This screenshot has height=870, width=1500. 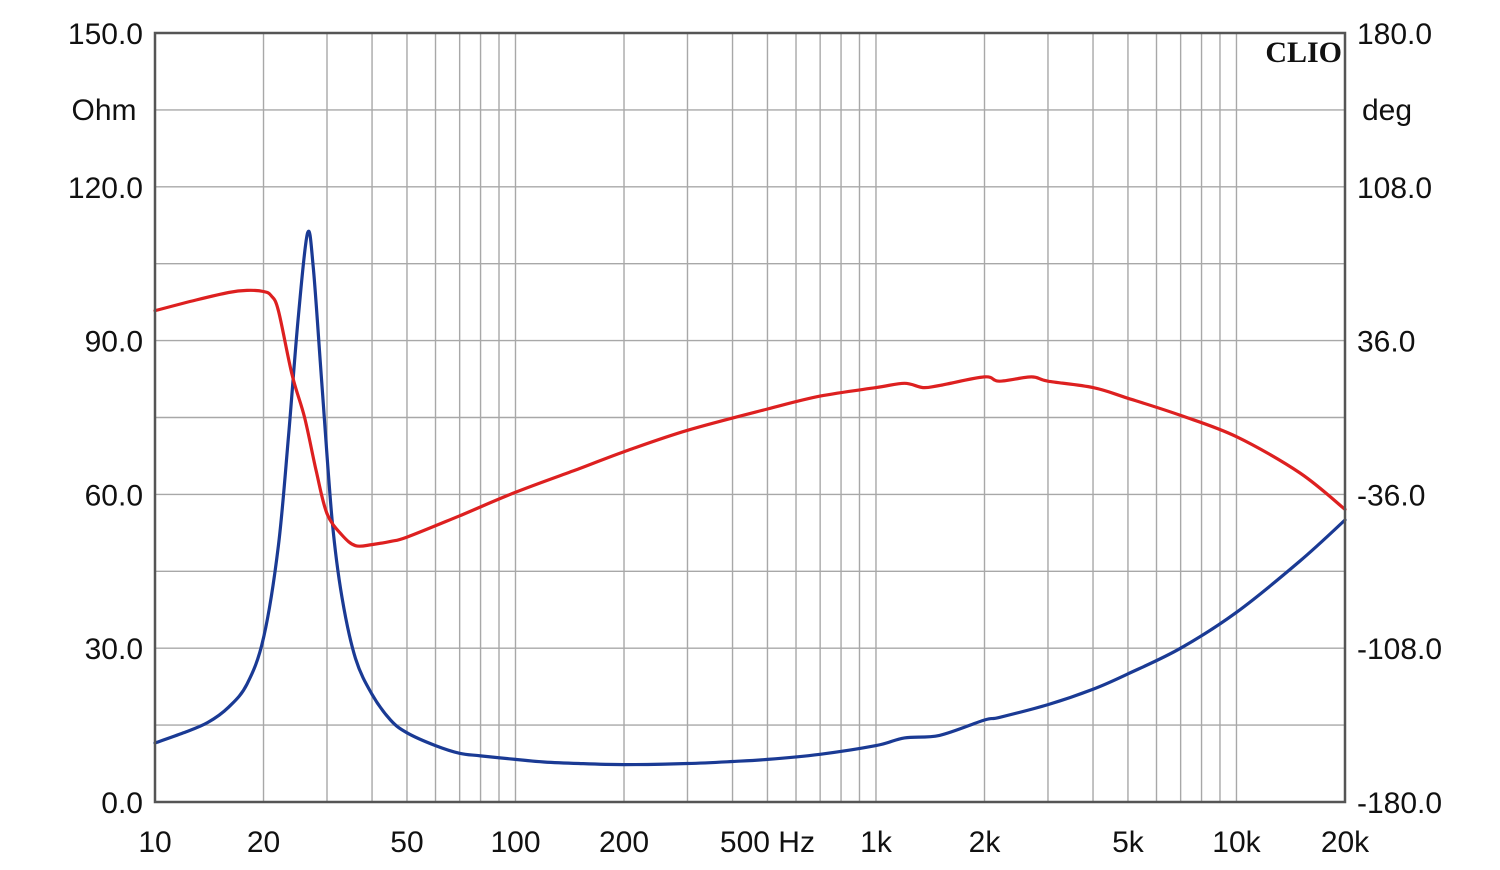 I want to click on left-y-tick-label: 0.0, so click(x=122, y=803).